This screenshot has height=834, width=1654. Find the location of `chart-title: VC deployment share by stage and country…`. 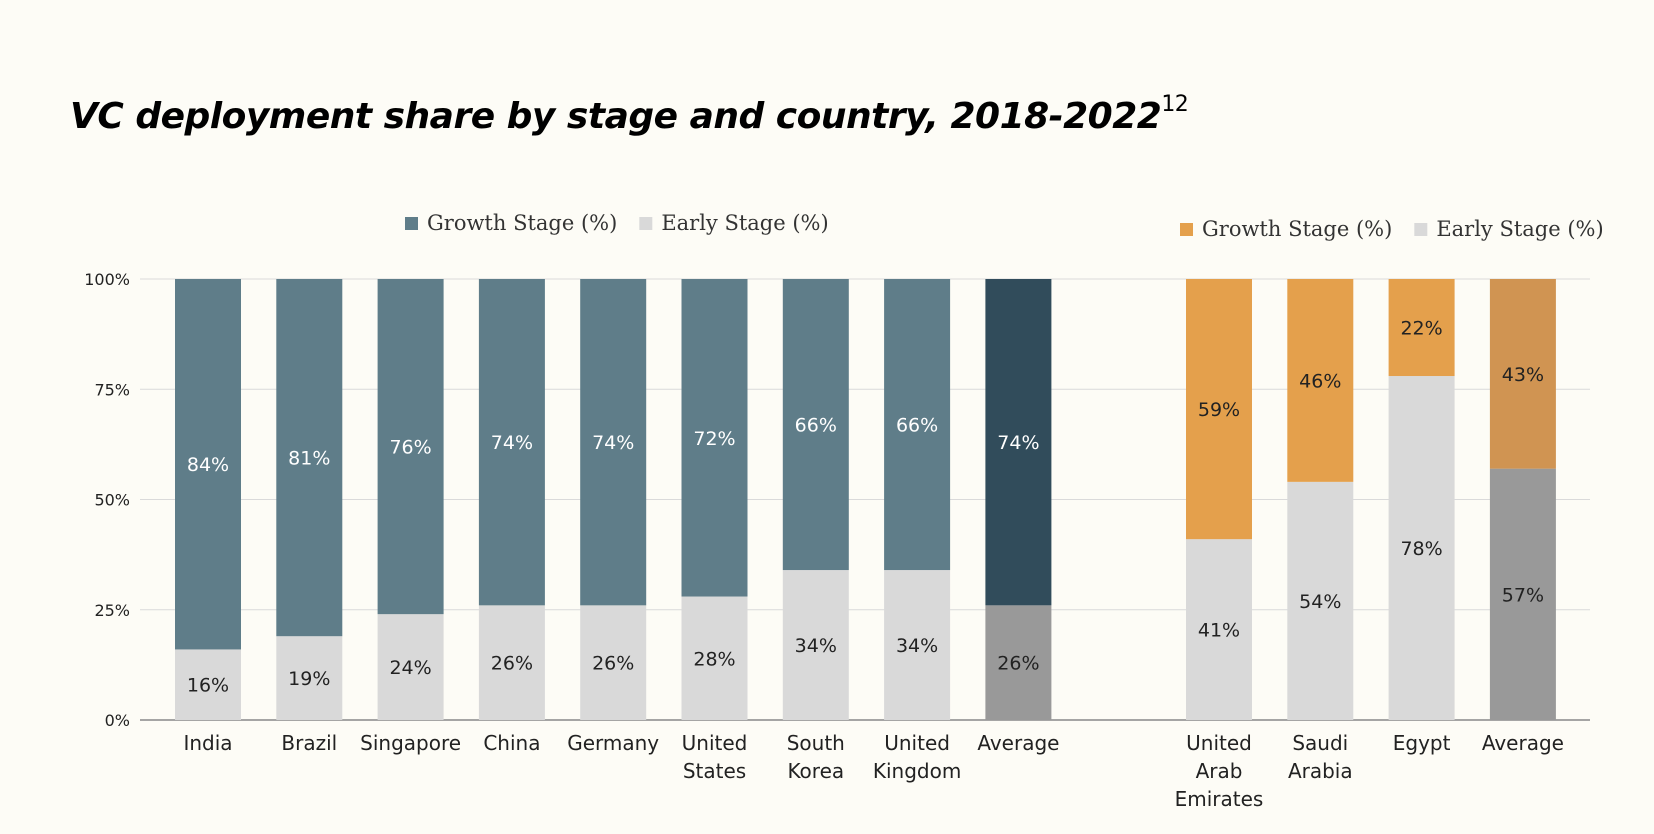

chart-title: VC deployment share by stage and country… is located at coordinates (629, 114).